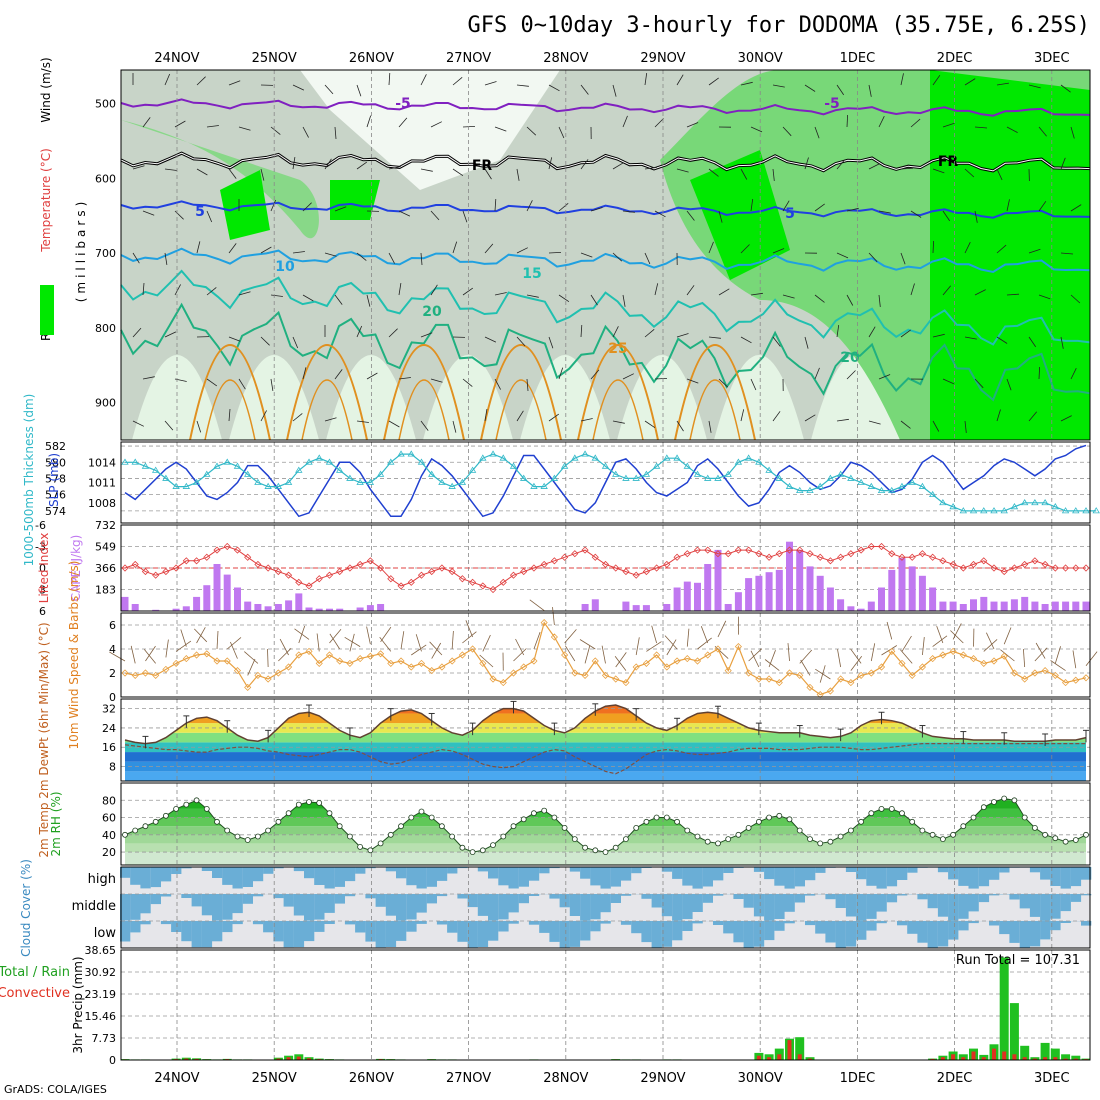  I want to click on date-label-top: 29NOV, so click(662, 58).